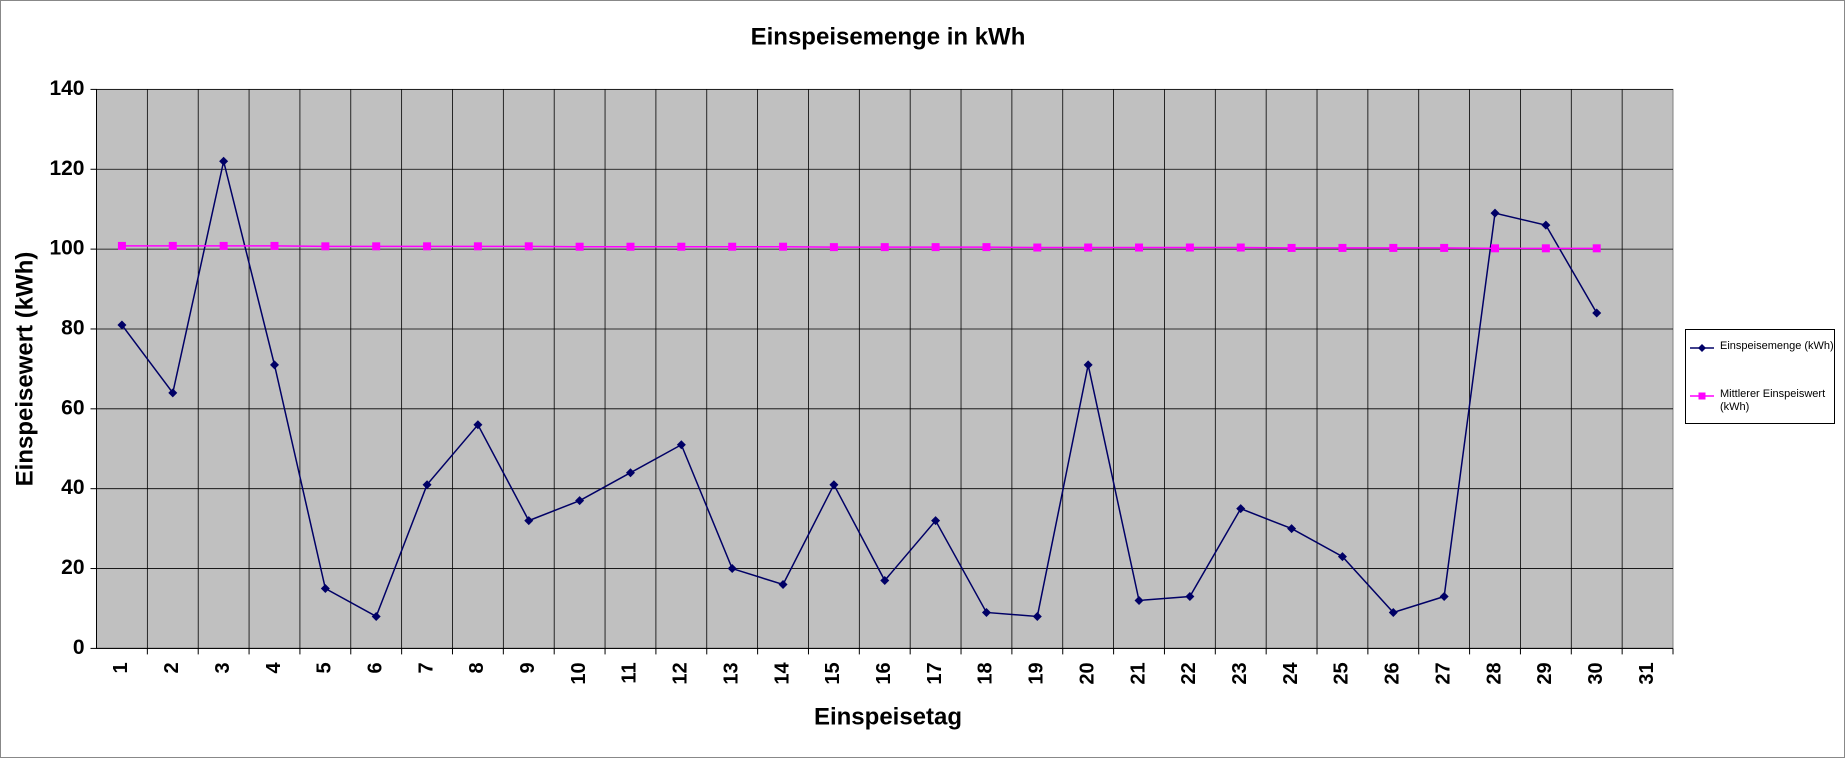 The width and height of the screenshot is (1845, 758). Describe the element at coordinates (782, 673) in the screenshot. I see `x-tick-label: 14` at that location.